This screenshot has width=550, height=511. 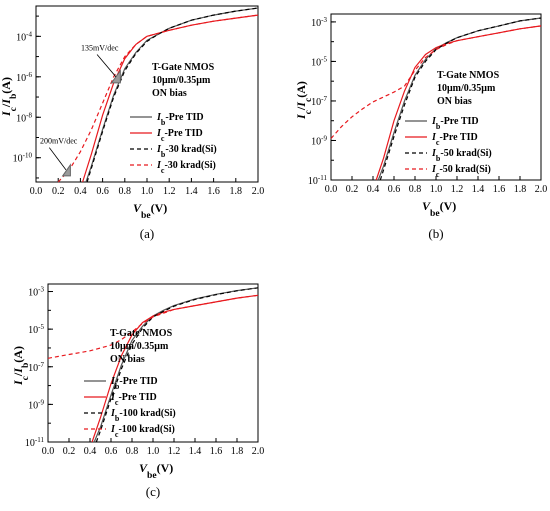 What do you see at coordinates (147, 233) in the screenshot?
I see `panel-caption: (a)` at bounding box center [147, 233].